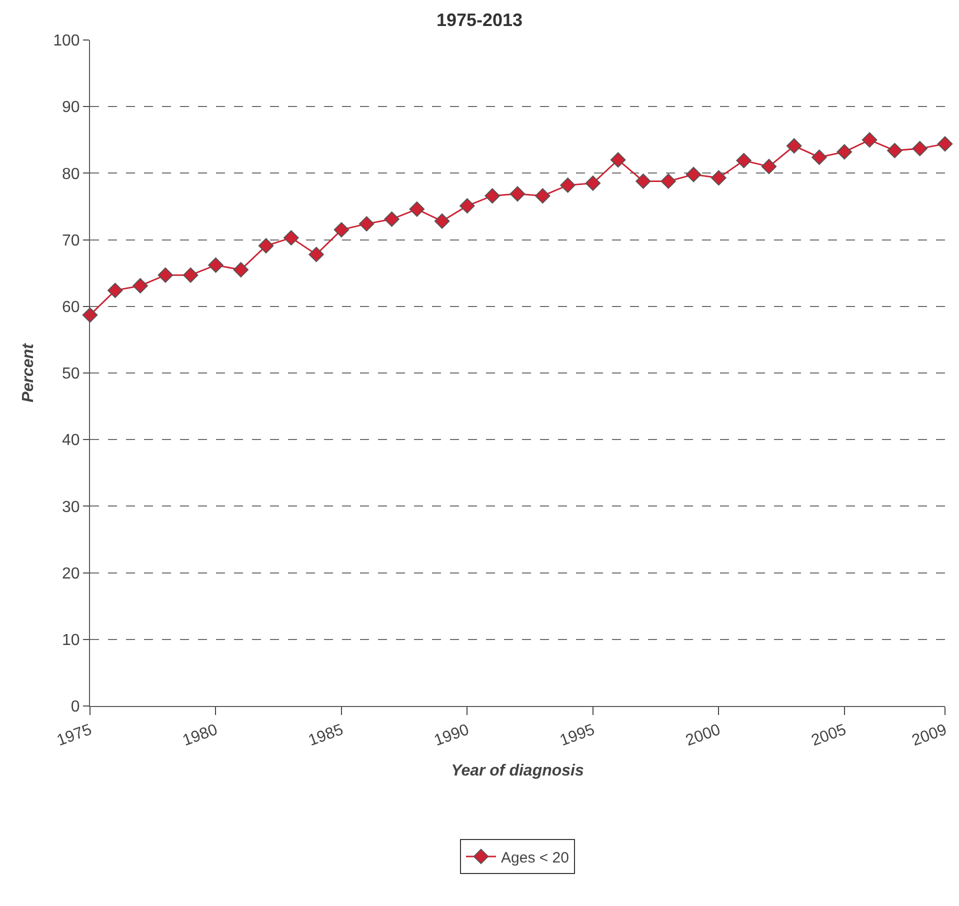 This screenshot has width=959, height=906. What do you see at coordinates (74, 735) in the screenshot?
I see `x-tick-label: 1975` at bounding box center [74, 735].